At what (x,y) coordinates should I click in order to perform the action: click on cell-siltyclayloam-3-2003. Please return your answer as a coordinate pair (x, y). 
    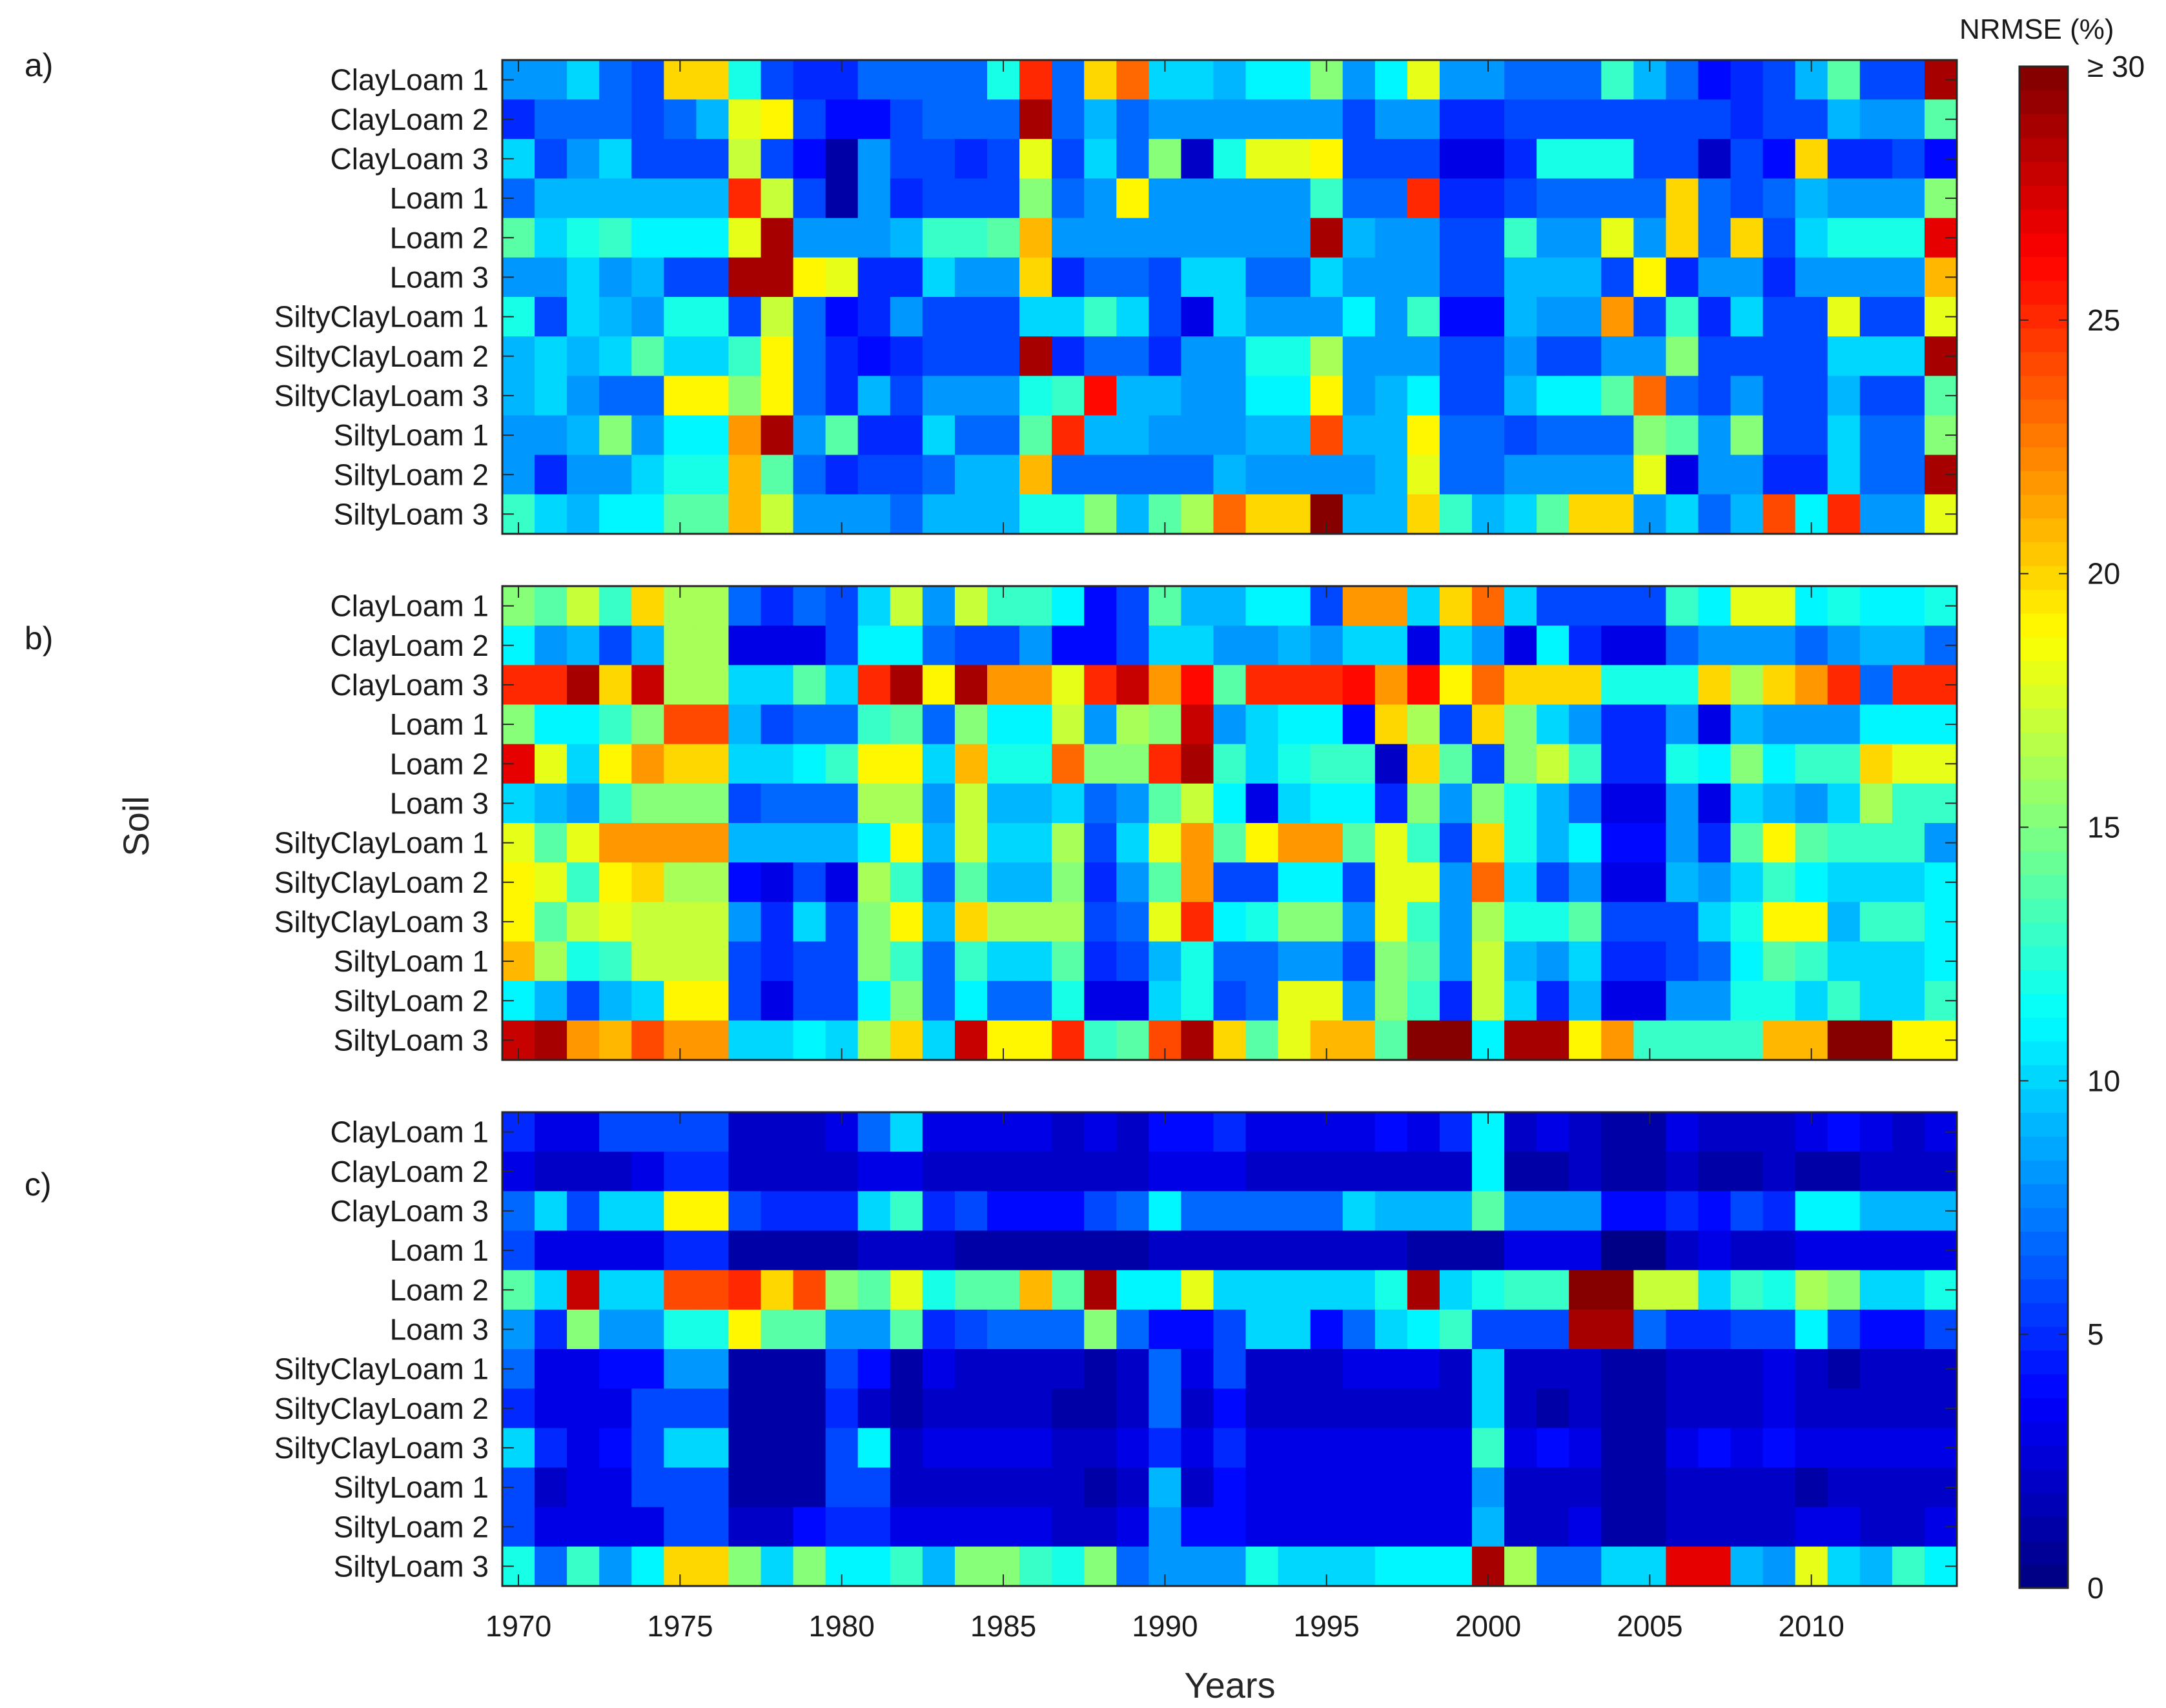
    Looking at the image, I should click on (1585, 922).